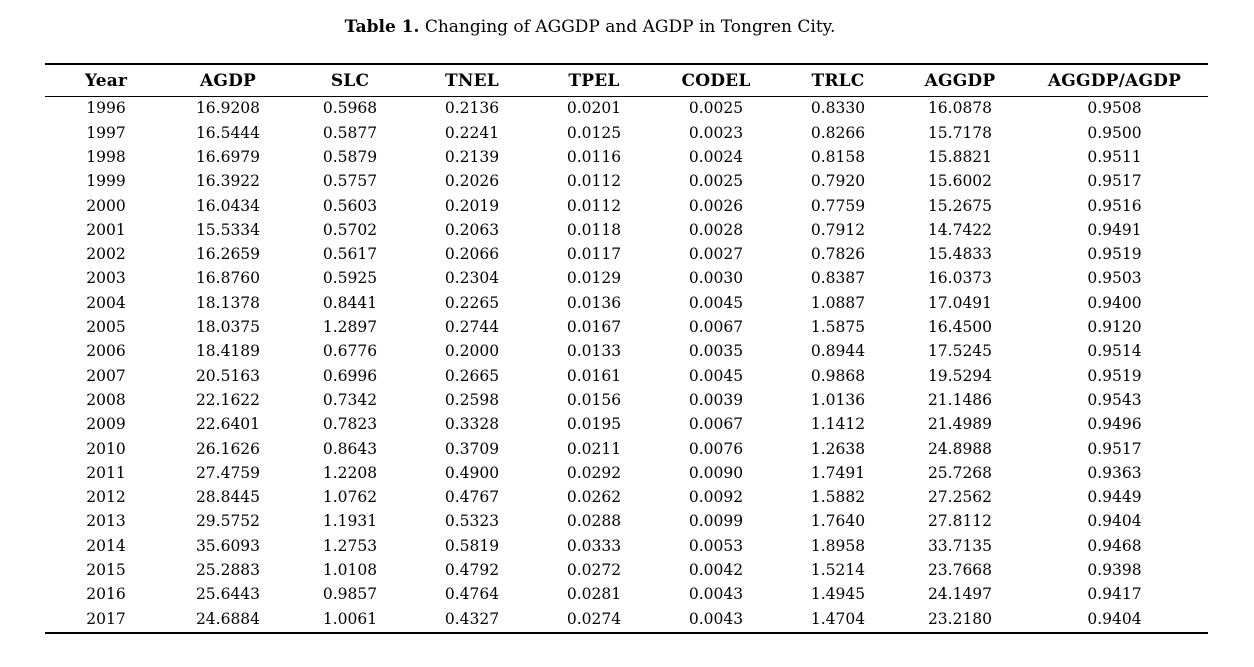 The image size is (1254, 667). I want to click on table-cell: 16.0373, so click(960, 278).